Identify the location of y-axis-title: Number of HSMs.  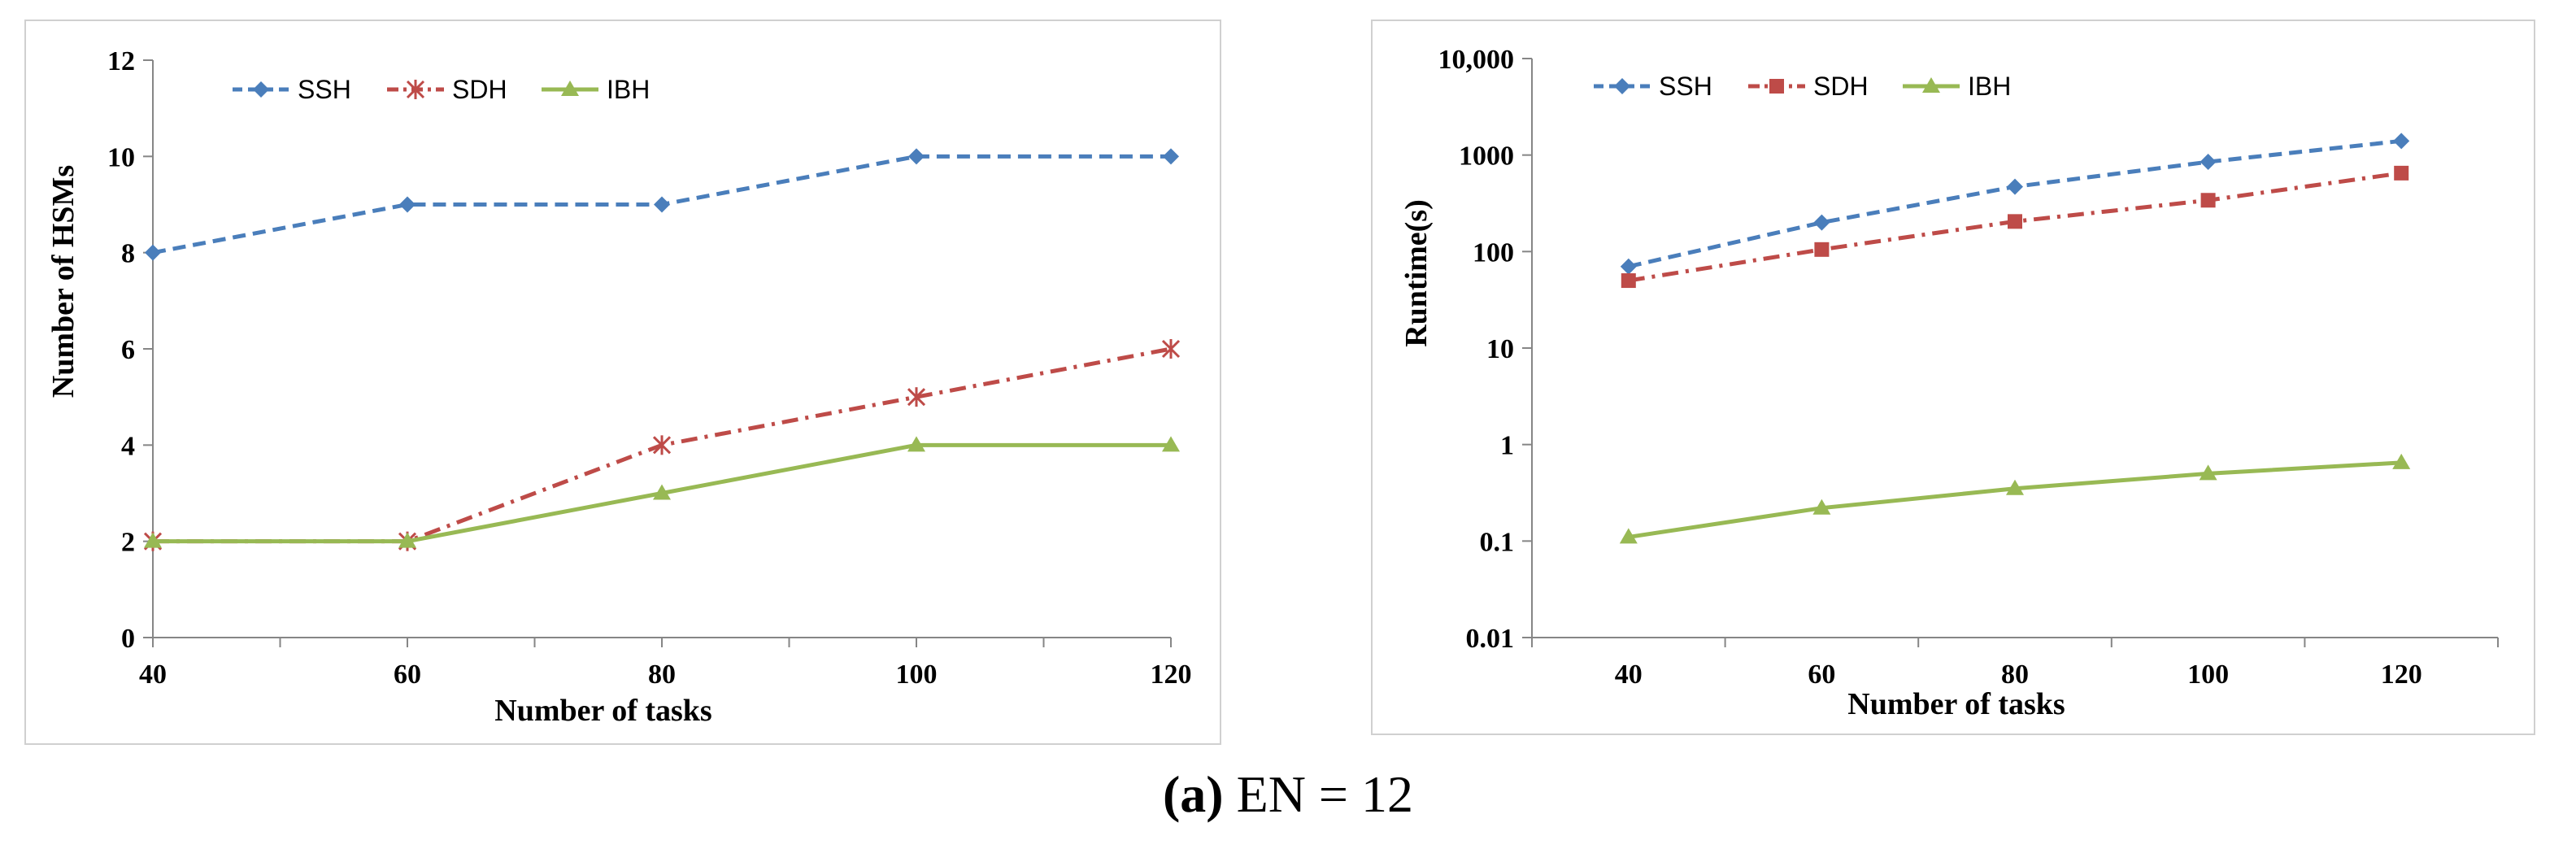
(63, 282).